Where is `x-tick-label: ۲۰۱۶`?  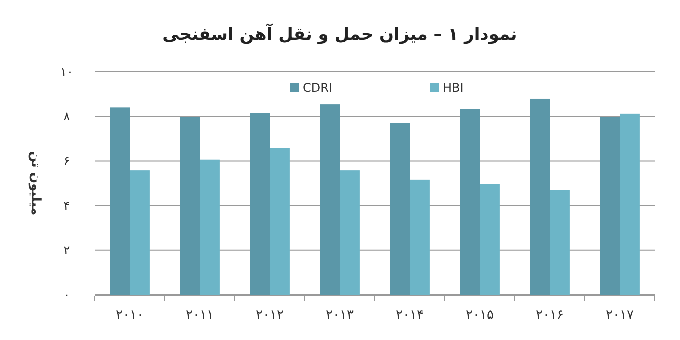
x-tick-label: ۲۰۱۶ is located at coordinates (550, 315).